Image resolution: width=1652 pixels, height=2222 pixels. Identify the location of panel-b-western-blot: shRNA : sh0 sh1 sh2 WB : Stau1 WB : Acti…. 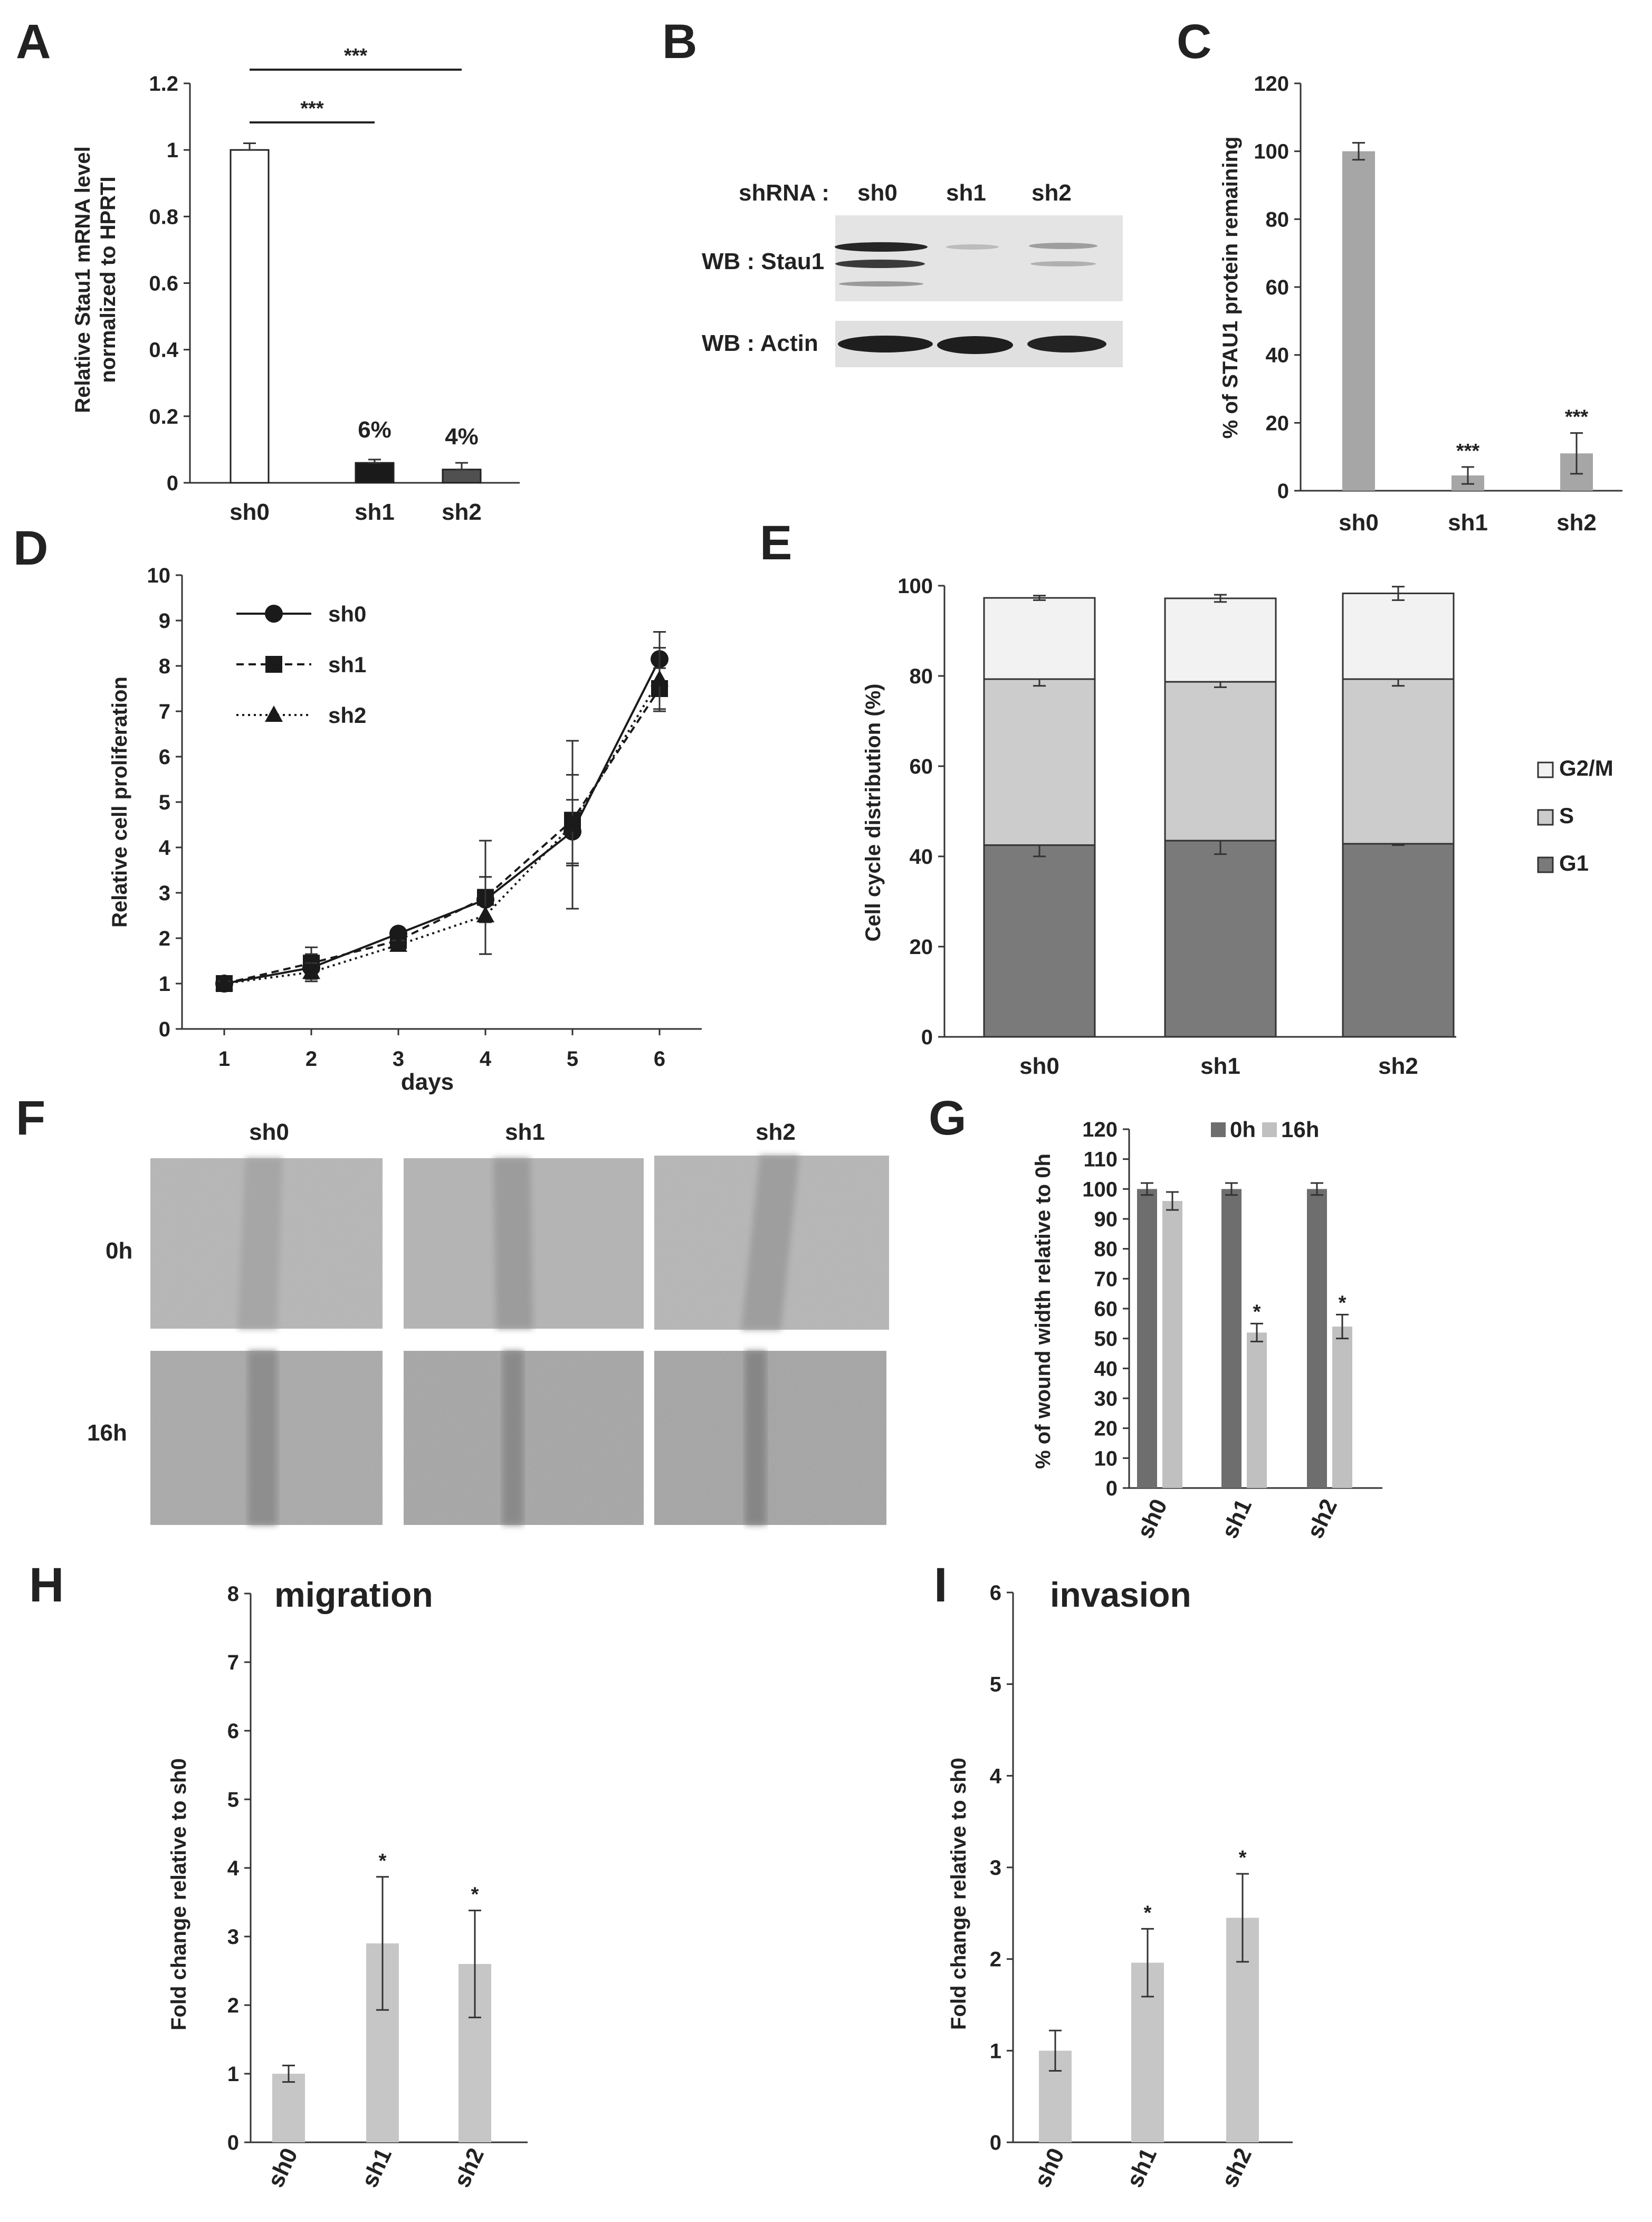
(912, 273).